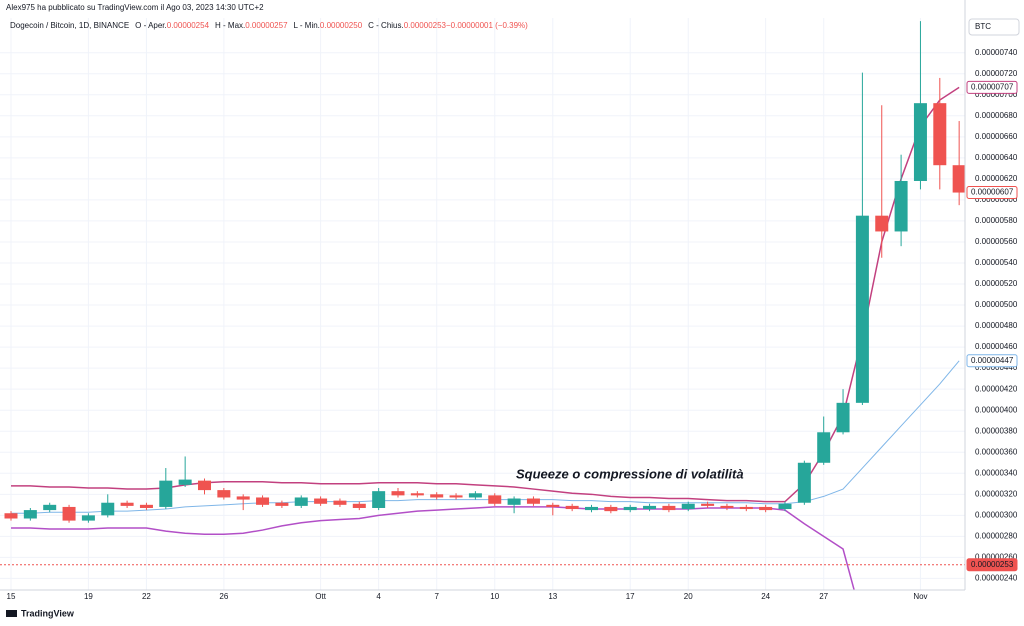 This screenshot has height=626, width=1024. I want to click on y-tick-label: 0.00000260, so click(996, 557).